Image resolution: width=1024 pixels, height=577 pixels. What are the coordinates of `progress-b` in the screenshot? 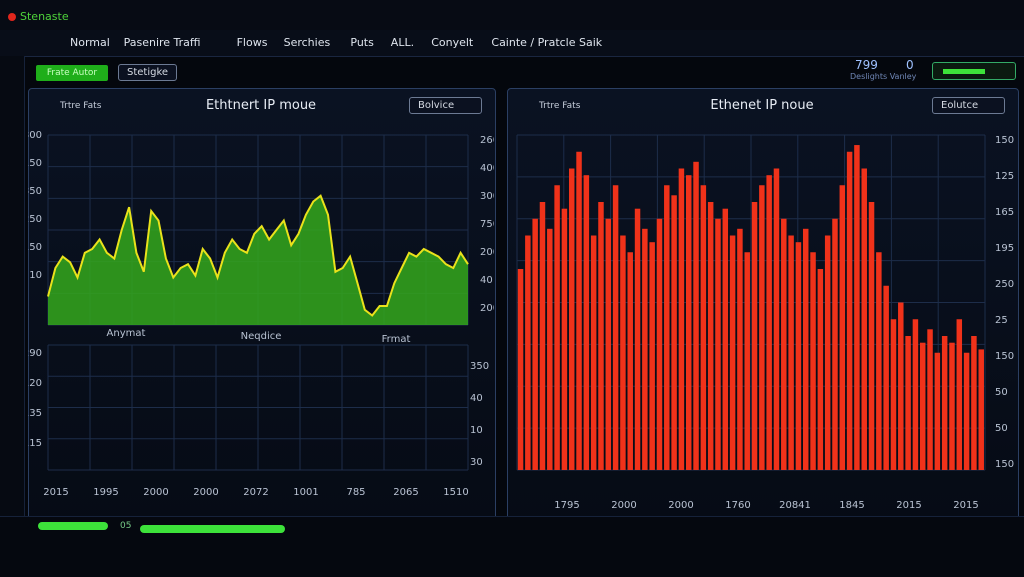 It's located at (212, 529).